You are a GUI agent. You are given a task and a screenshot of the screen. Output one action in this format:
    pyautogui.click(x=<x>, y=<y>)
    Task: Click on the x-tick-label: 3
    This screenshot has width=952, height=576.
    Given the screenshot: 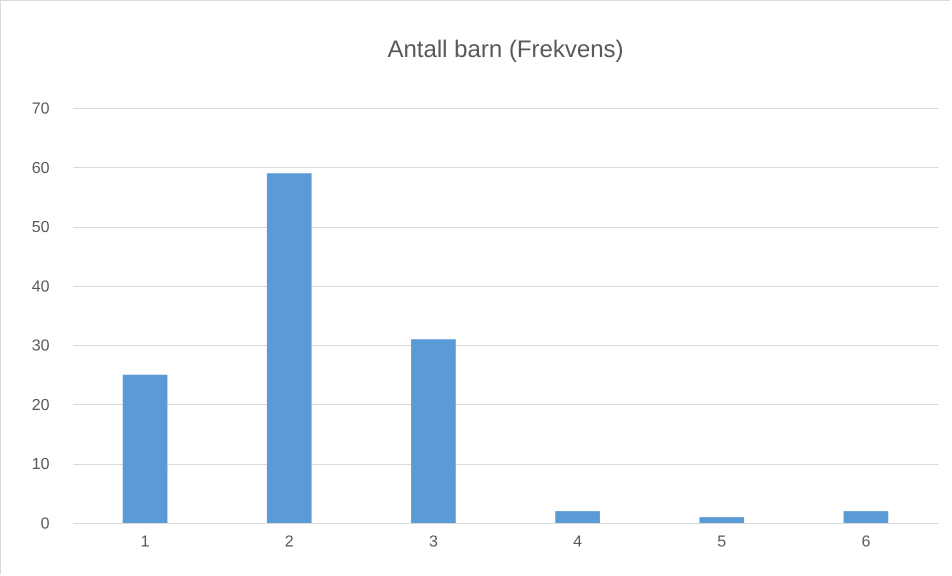 What is the action you would take?
    pyautogui.click(x=433, y=542)
    